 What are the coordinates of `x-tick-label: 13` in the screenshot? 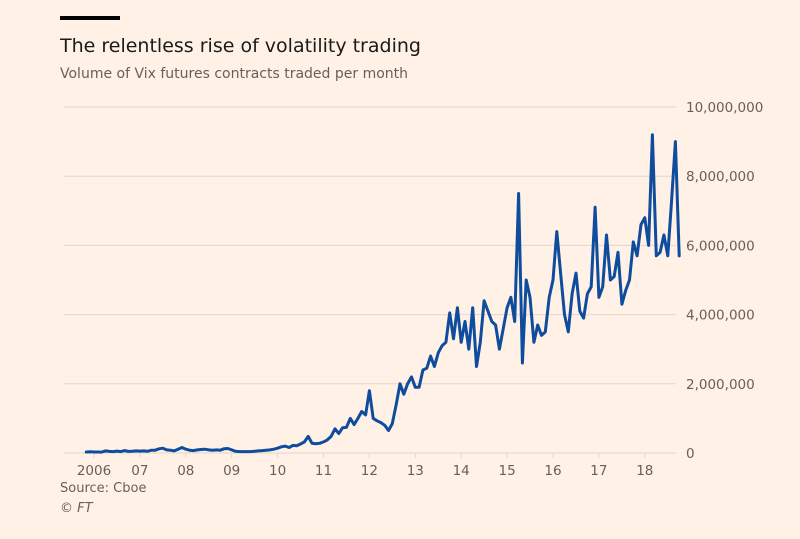 It's located at (415, 471).